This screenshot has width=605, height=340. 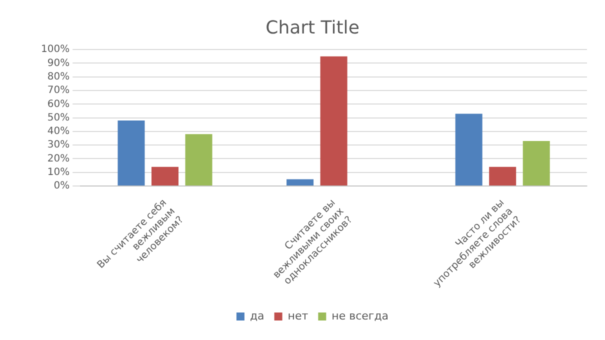 What do you see at coordinates (58, 76) in the screenshot?
I see `y-tick-label: 80%` at bounding box center [58, 76].